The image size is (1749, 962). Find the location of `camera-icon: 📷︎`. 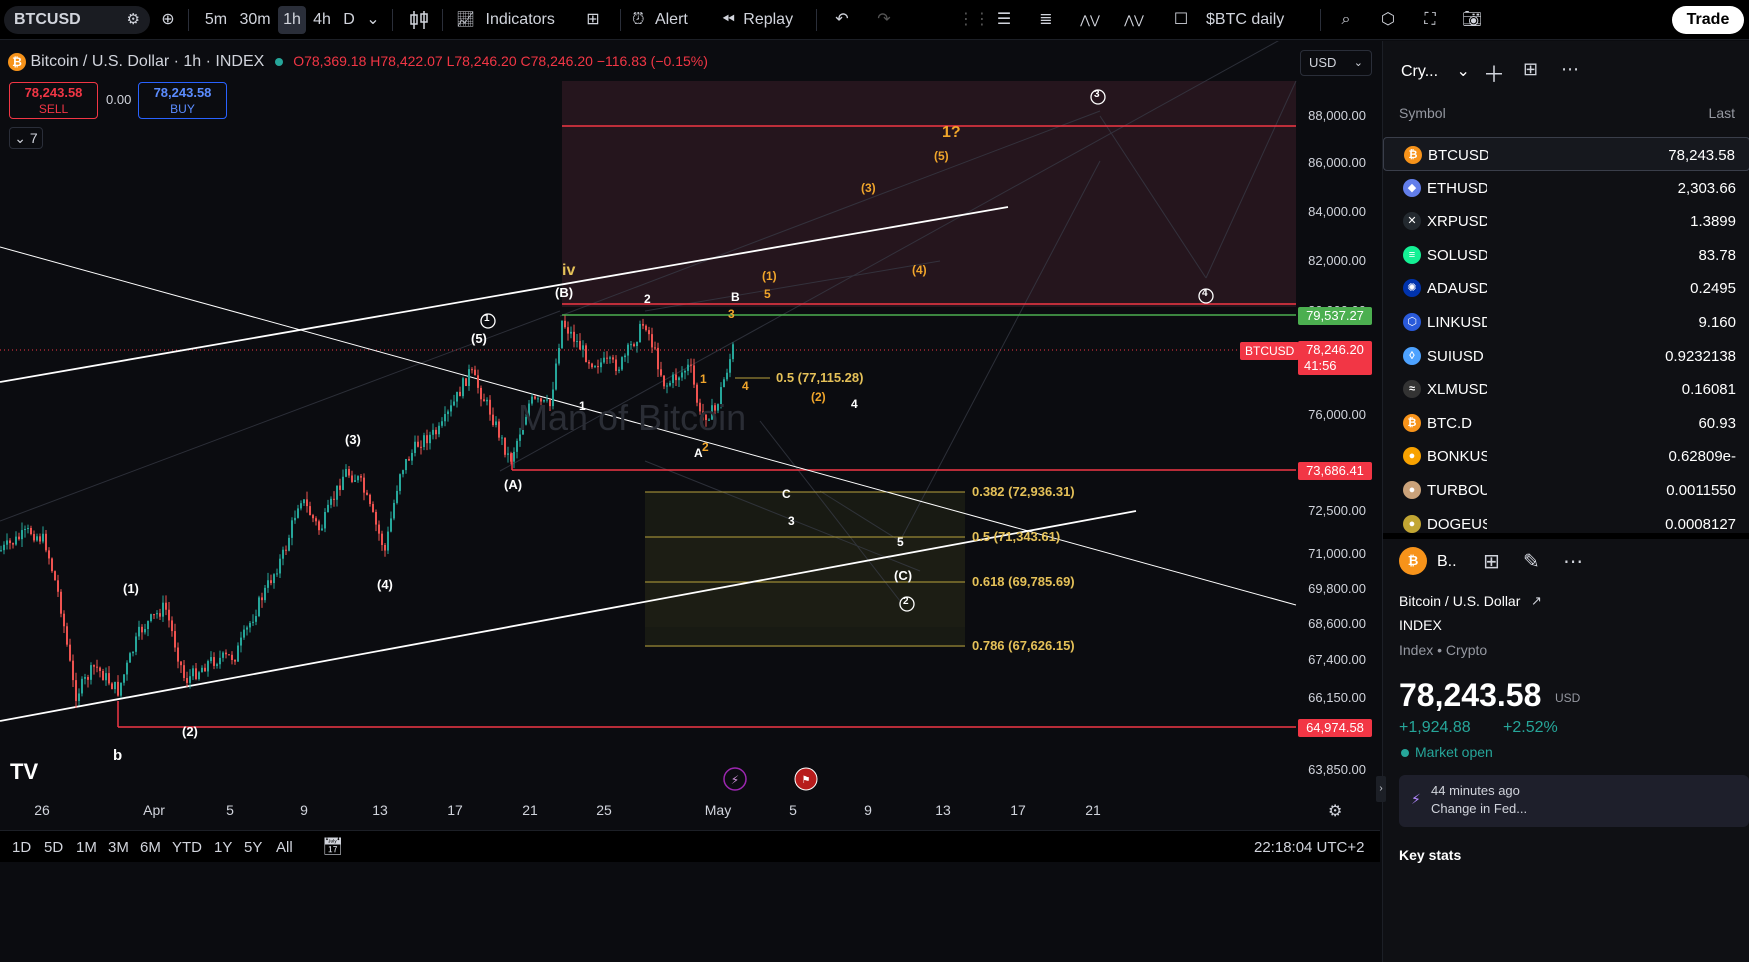

camera-icon: 📷︎ is located at coordinates (1472, 19).